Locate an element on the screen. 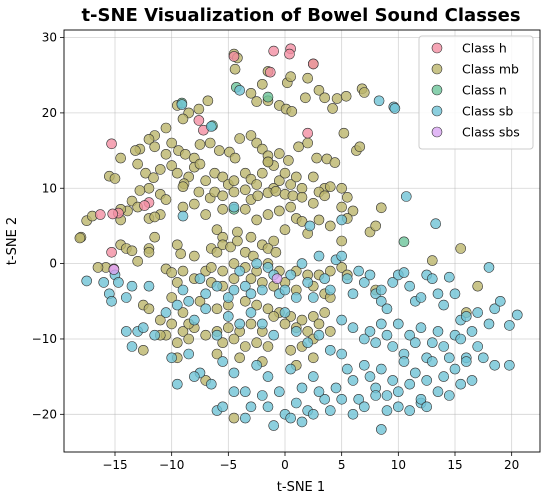 Image resolution: width=543 pixels, height=495 pixels. x-tick-label: 20 is located at coordinates (511, 465).